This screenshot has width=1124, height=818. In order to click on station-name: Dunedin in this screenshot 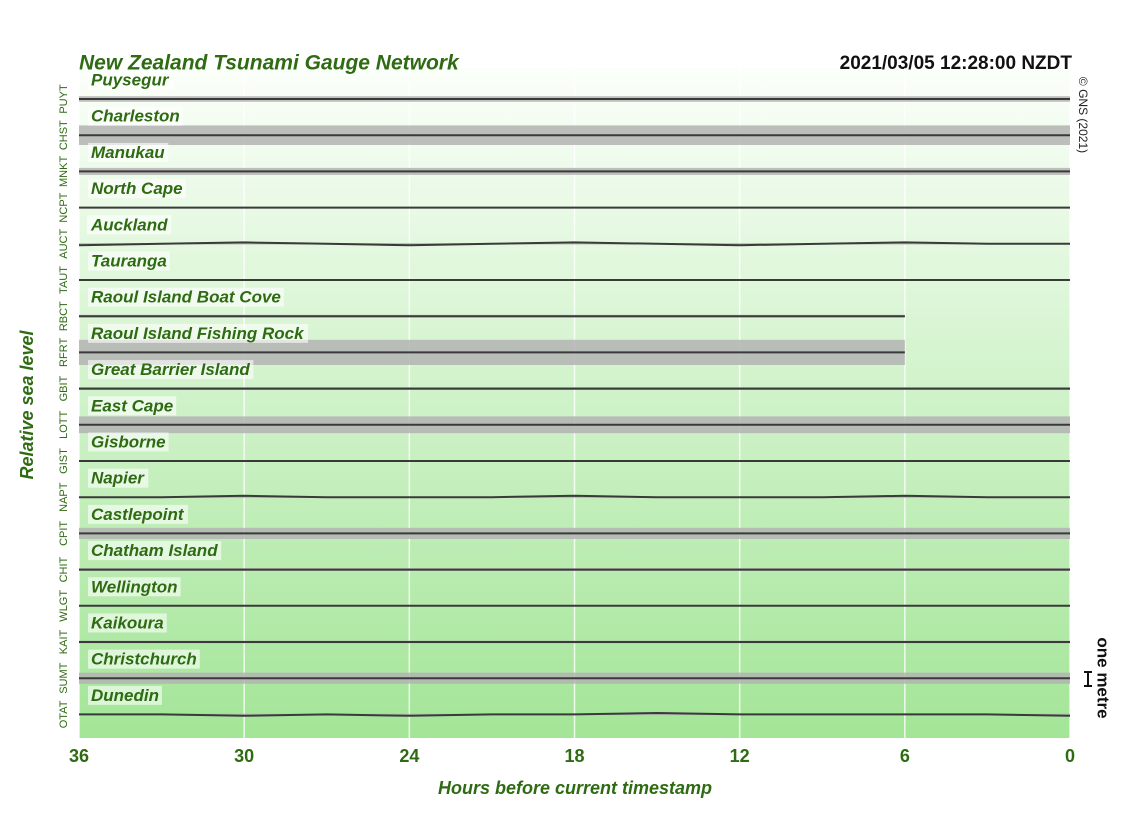, I will do `click(125, 695)`.